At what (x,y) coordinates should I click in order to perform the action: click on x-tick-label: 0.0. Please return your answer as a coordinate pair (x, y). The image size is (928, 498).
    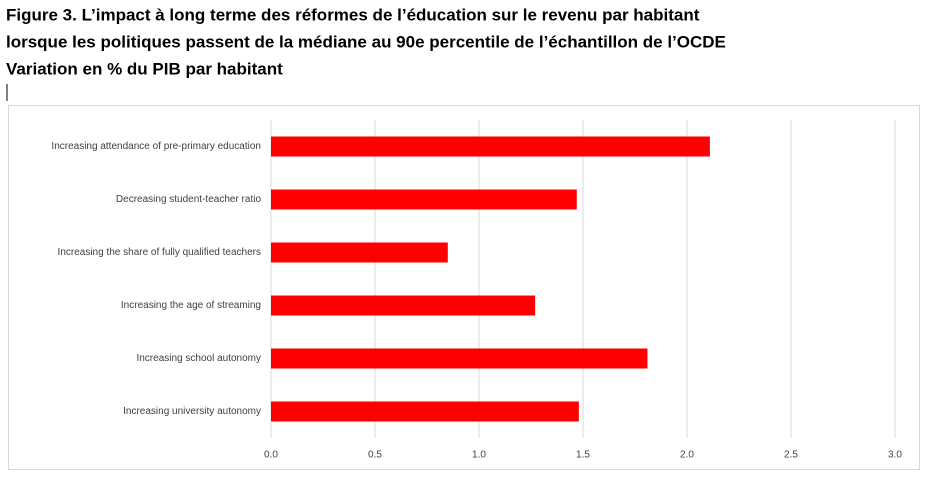
    Looking at the image, I should click on (271, 455).